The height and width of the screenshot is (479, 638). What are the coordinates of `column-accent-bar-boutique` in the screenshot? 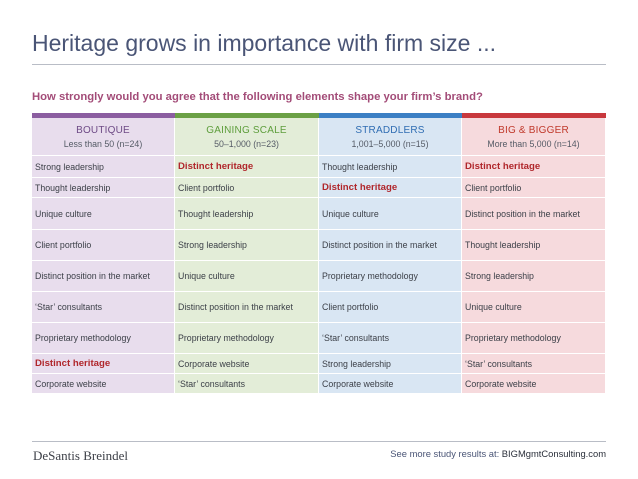 It's located at (103, 115).